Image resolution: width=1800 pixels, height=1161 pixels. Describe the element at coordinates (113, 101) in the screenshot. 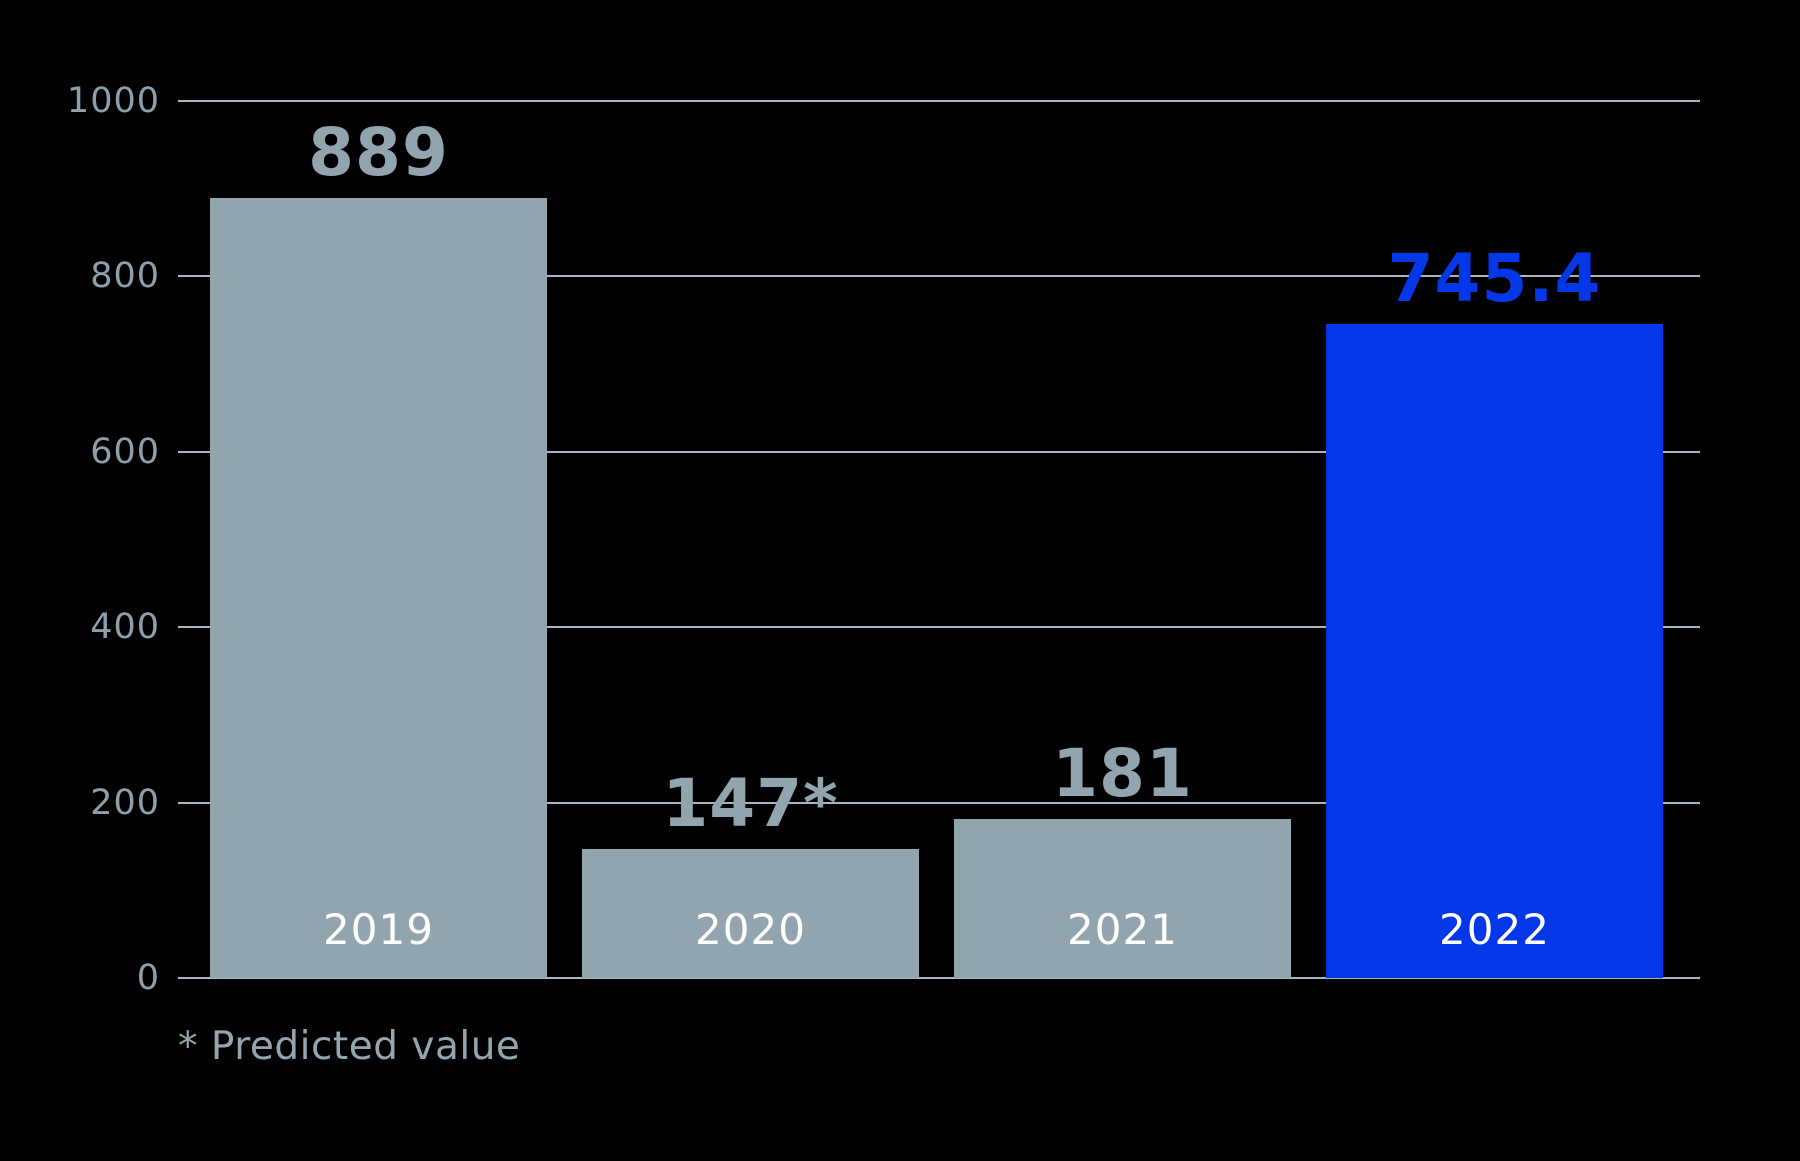

I see `y-axis-tick-label: 1000` at that location.